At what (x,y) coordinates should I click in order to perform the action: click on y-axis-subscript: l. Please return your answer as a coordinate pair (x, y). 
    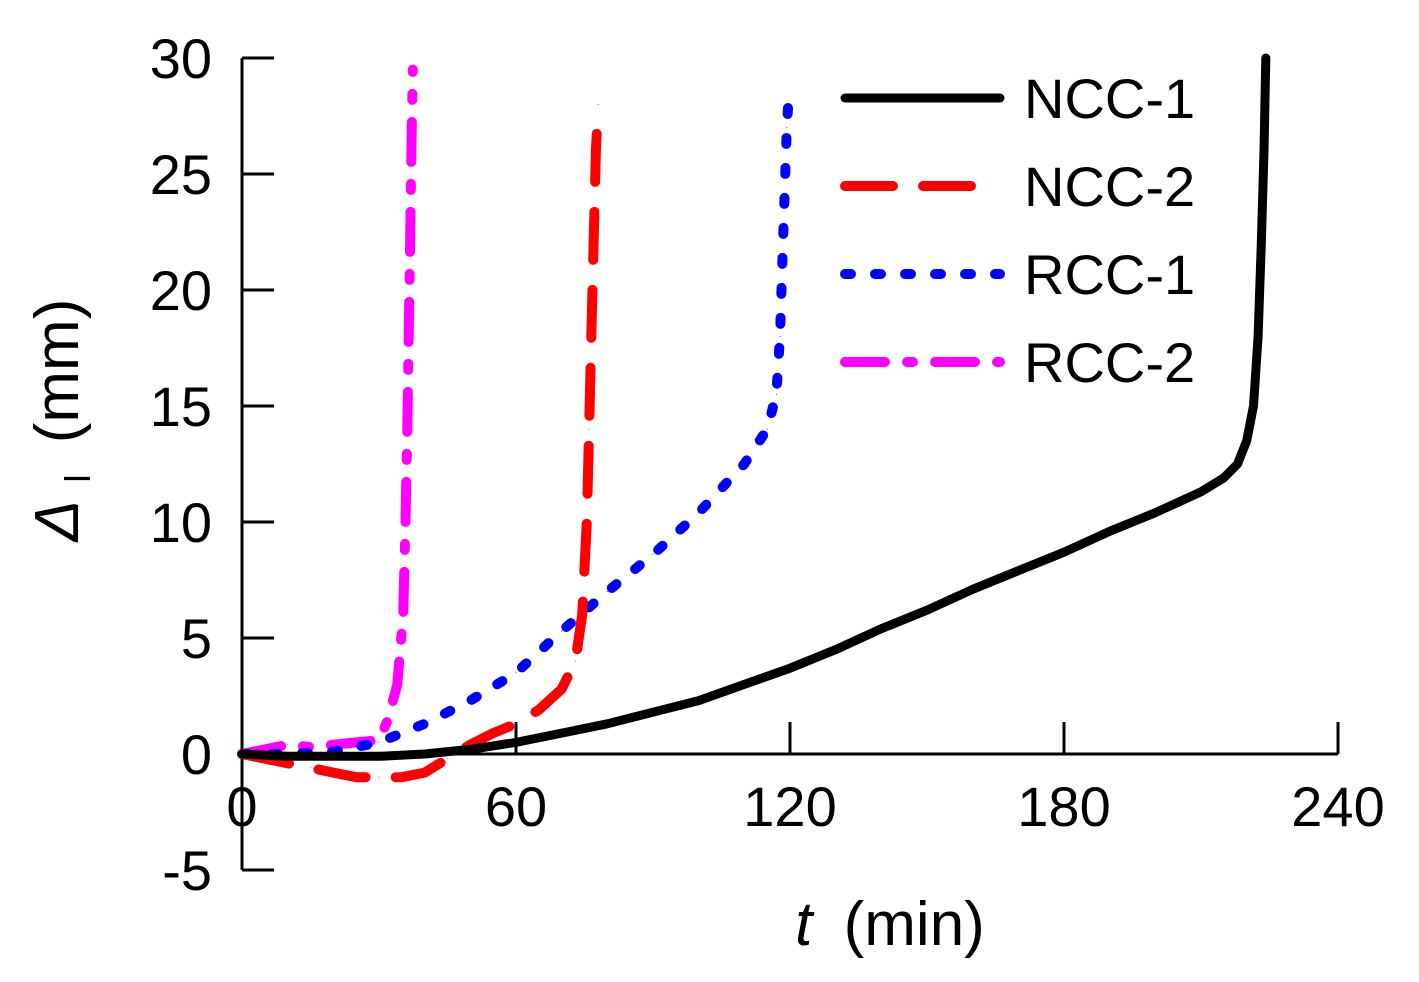
    Looking at the image, I should click on (77, 478).